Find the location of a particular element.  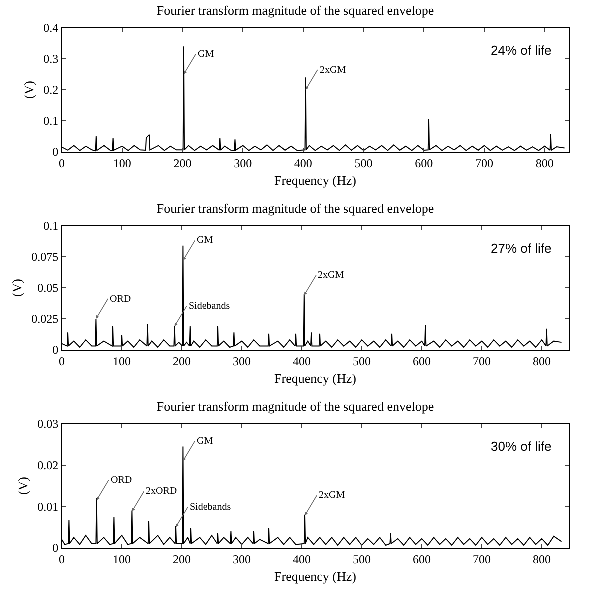

y-tick-label: 0.025 is located at coordinates (45, 319).